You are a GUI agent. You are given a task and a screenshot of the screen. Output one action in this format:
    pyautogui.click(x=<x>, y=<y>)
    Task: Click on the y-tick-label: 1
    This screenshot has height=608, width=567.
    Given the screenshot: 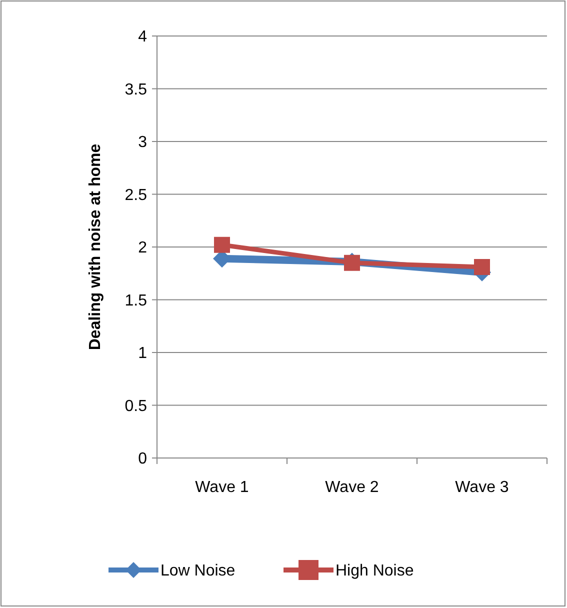 What is the action you would take?
    pyautogui.click(x=143, y=353)
    